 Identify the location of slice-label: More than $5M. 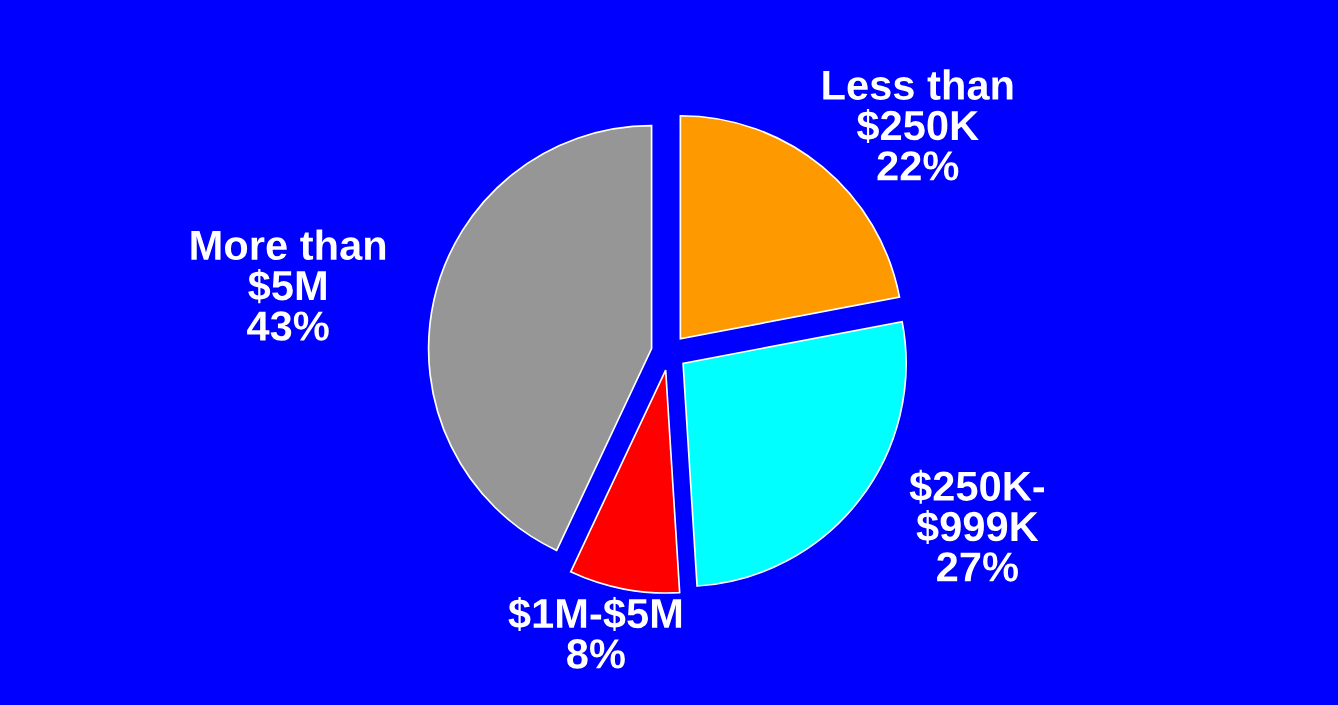
(288, 266).